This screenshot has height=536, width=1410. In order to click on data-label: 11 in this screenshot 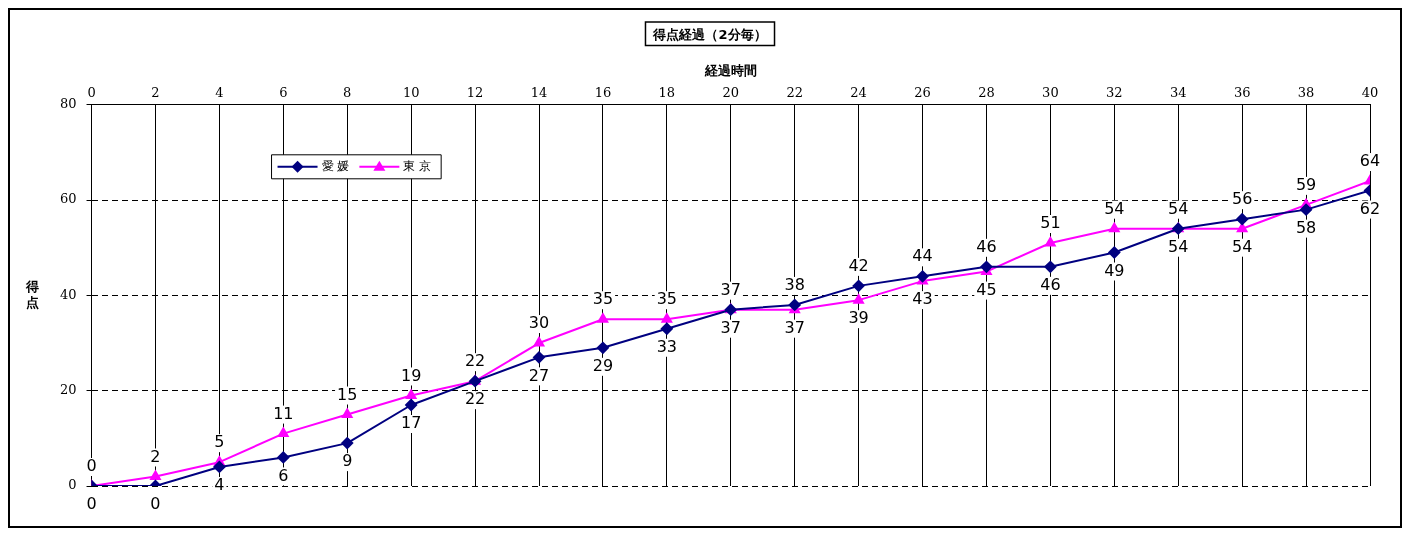, I will do `click(283, 413)`.